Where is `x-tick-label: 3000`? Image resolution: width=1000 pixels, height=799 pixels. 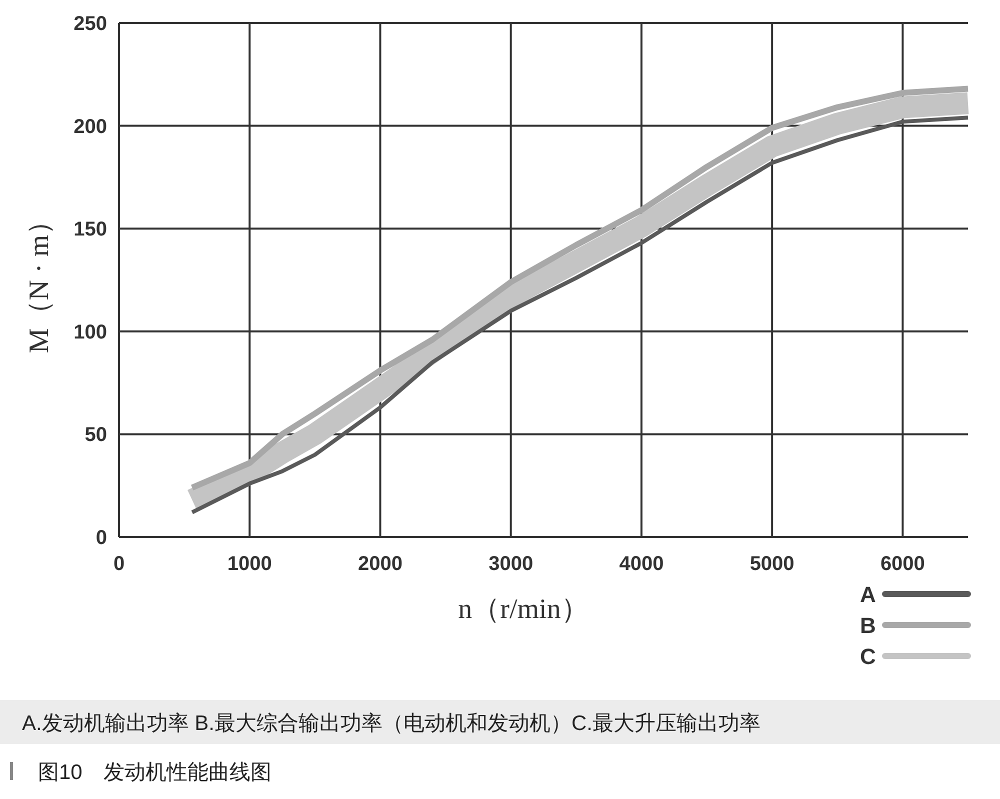 x-tick-label: 3000 is located at coordinates (511, 564).